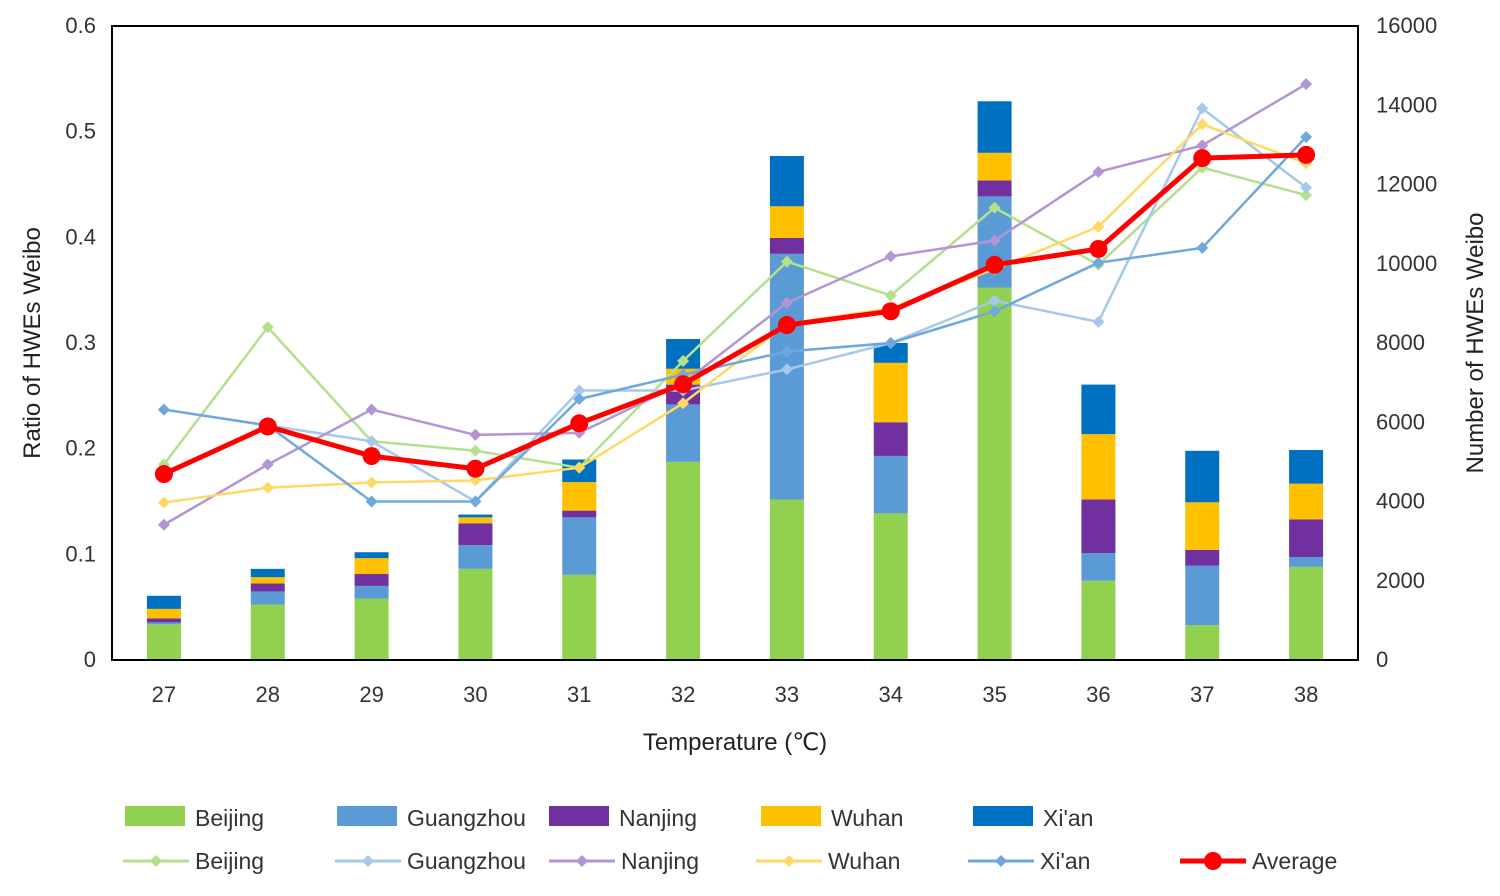  What do you see at coordinates (735, 694) in the screenshot?
I see `x-axis-ticks: 27 28 29 30 31 32 33 34 35 36 37 38` at bounding box center [735, 694].